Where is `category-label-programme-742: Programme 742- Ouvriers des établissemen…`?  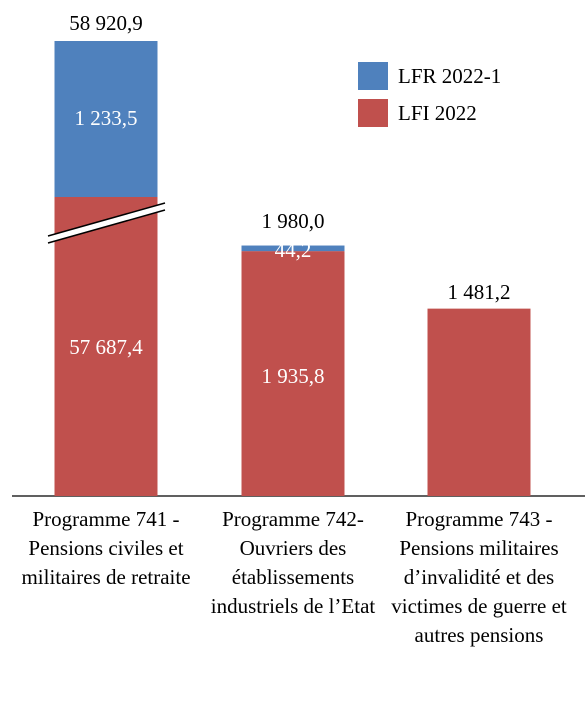
category-label-programme-742: Programme 742- Ouvriers des établissemen… is located at coordinates (293, 562).